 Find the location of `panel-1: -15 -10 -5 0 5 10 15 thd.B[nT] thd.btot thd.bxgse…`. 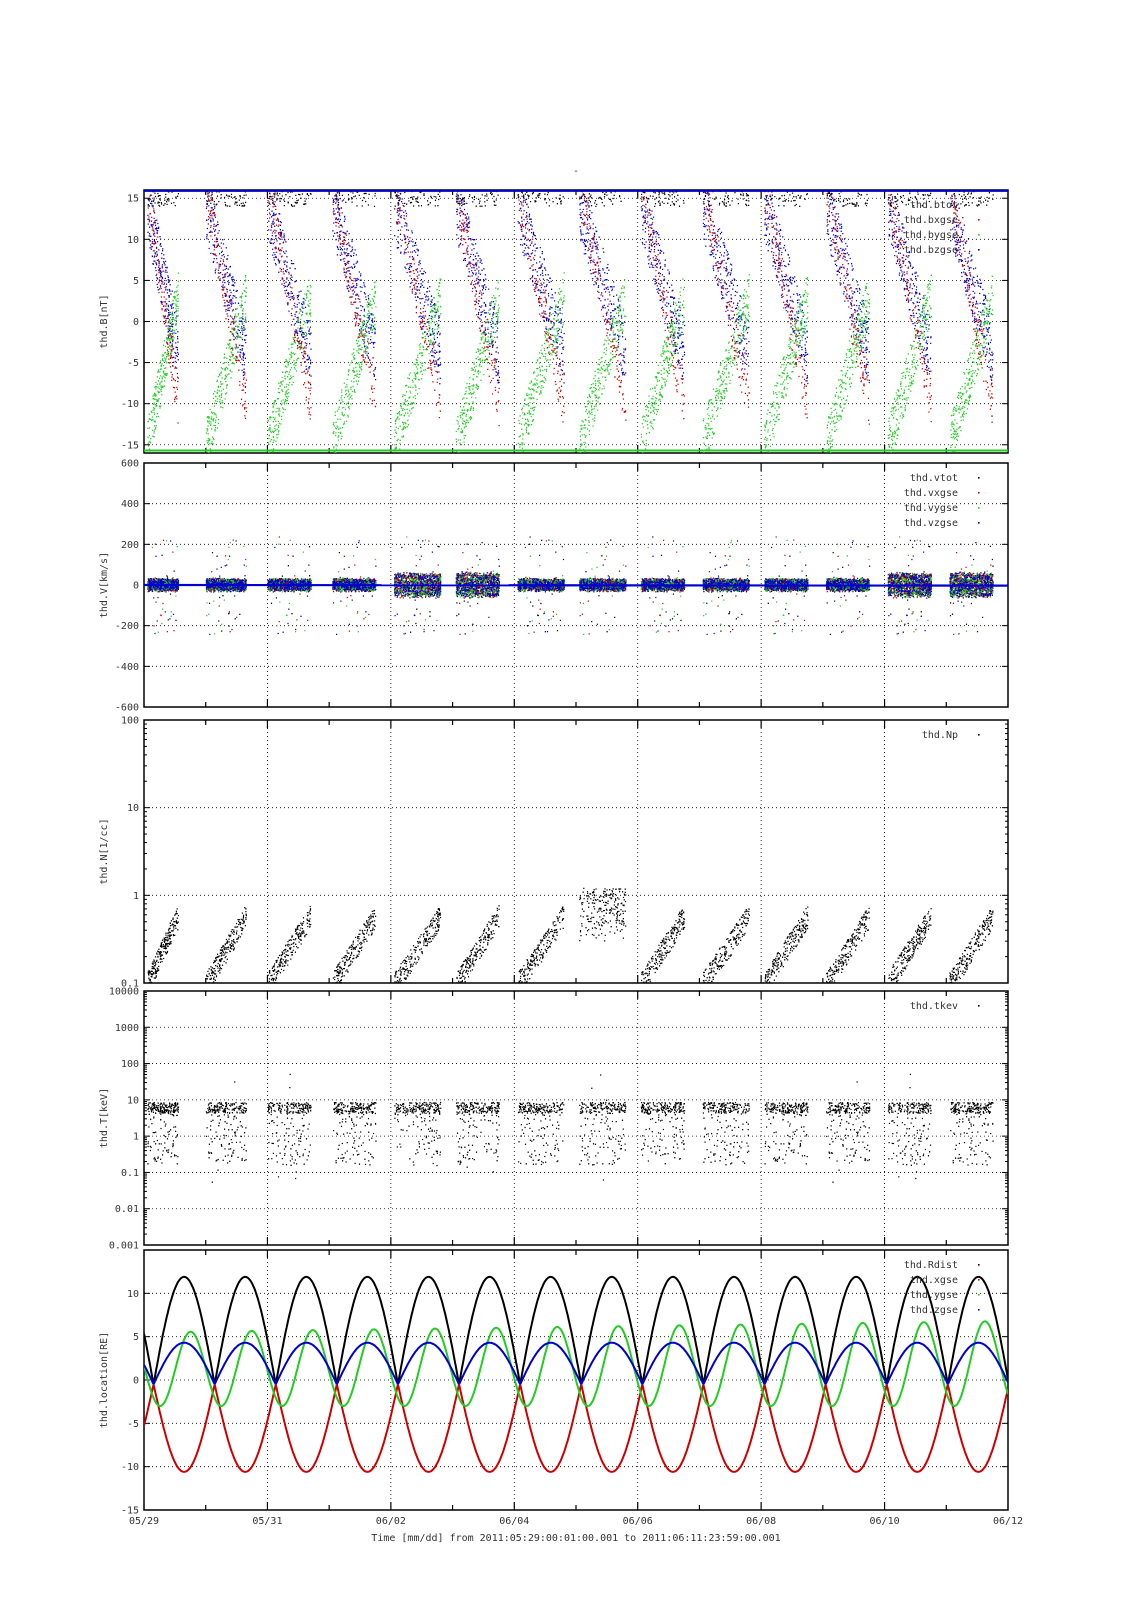

panel-1: -15 -10 -5 0 5 10 15 thd.B[nT] thd.btot thd.bxgse… is located at coordinates (554, 321).